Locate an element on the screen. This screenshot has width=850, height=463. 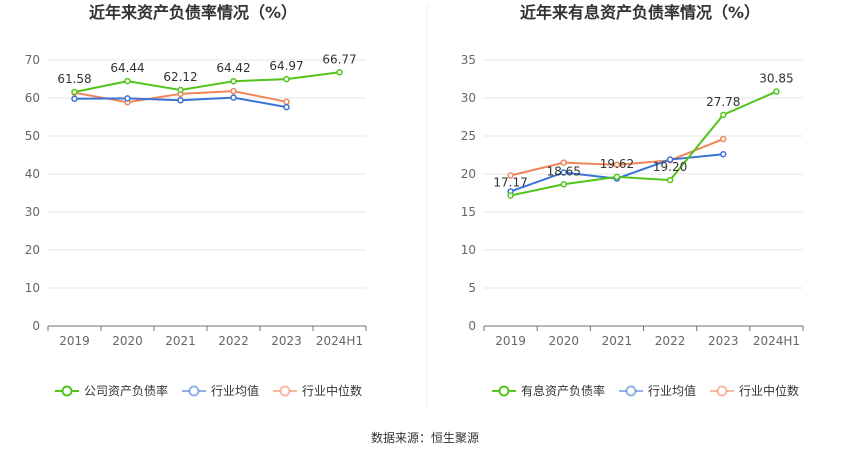
data-label: 64.97 is located at coordinates (286, 66).